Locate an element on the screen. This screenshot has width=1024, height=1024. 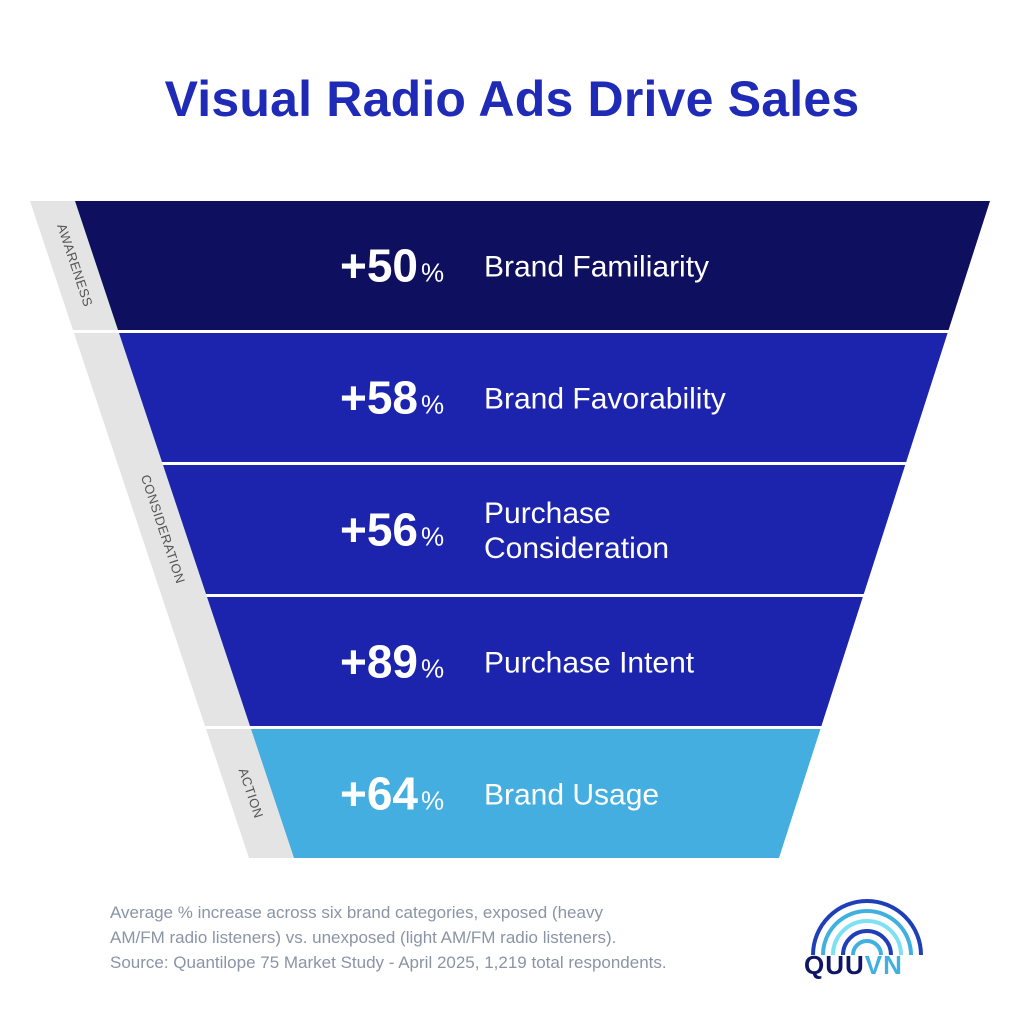
stage-label: Brand Favorability is located at coordinates (605, 399).